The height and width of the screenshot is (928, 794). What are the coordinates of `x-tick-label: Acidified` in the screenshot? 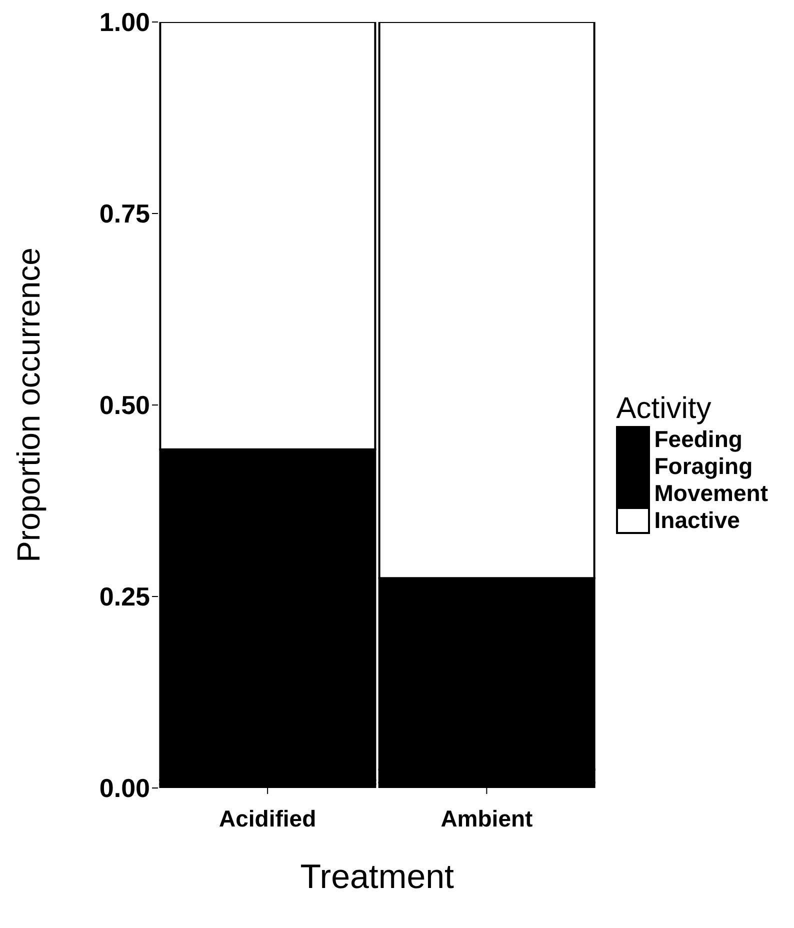 It's located at (267, 818).